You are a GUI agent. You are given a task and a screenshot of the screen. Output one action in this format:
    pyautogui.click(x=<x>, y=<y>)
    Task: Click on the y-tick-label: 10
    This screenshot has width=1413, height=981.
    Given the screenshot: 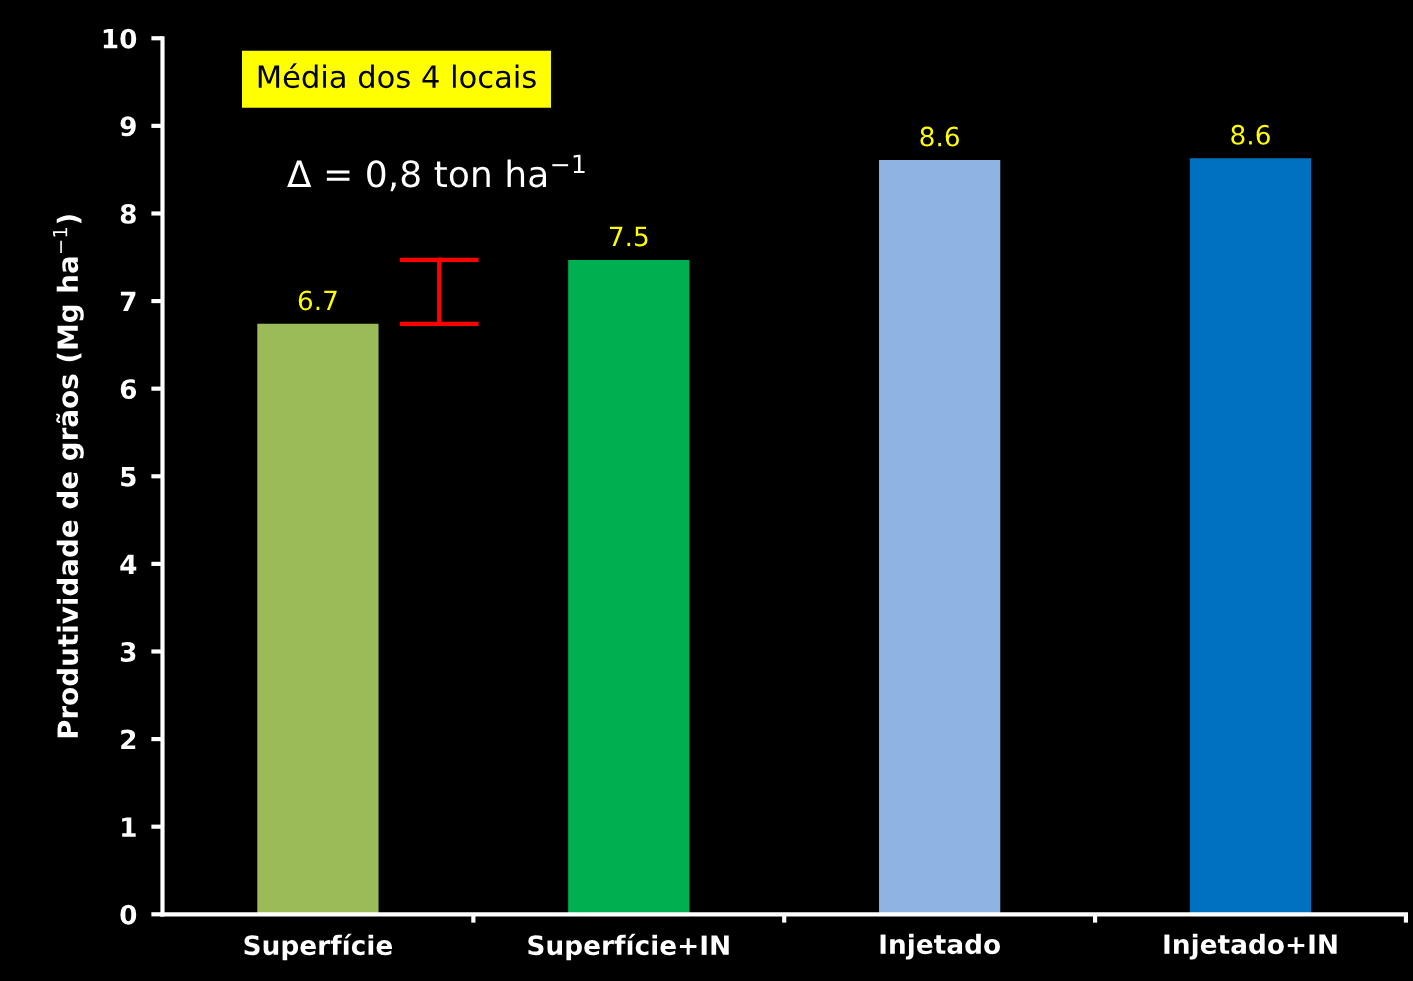 What is the action you would take?
    pyautogui.click(x=120, y=38)
    